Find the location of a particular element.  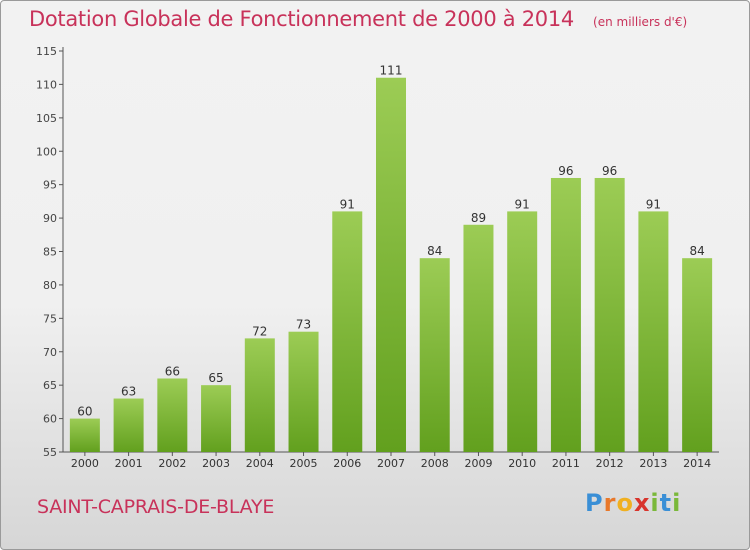

y-tick-label: 105 is located at coordinates (46, 118).